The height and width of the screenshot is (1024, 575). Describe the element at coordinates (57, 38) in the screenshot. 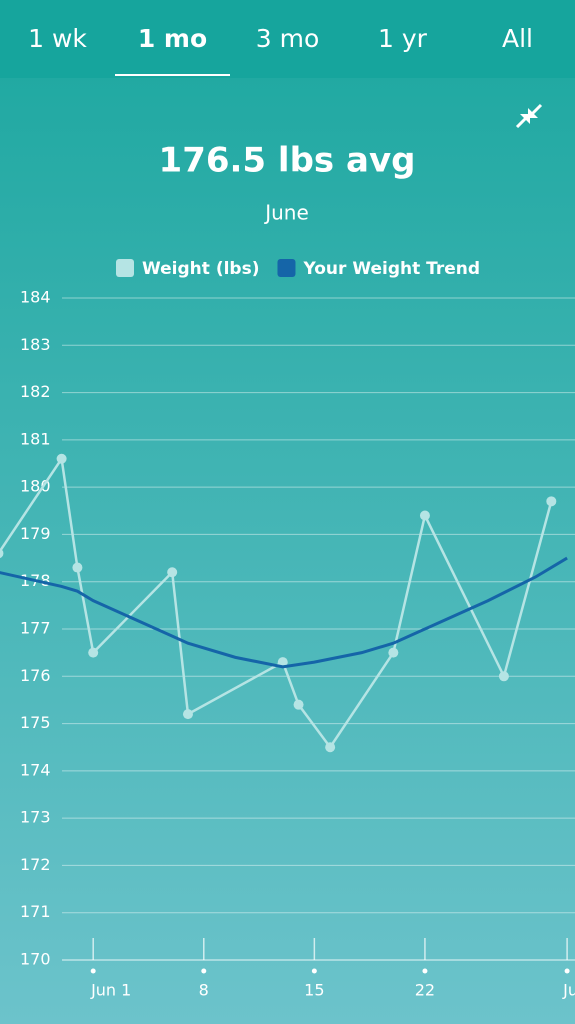

I see `range-tab: 1 wk` at that location.